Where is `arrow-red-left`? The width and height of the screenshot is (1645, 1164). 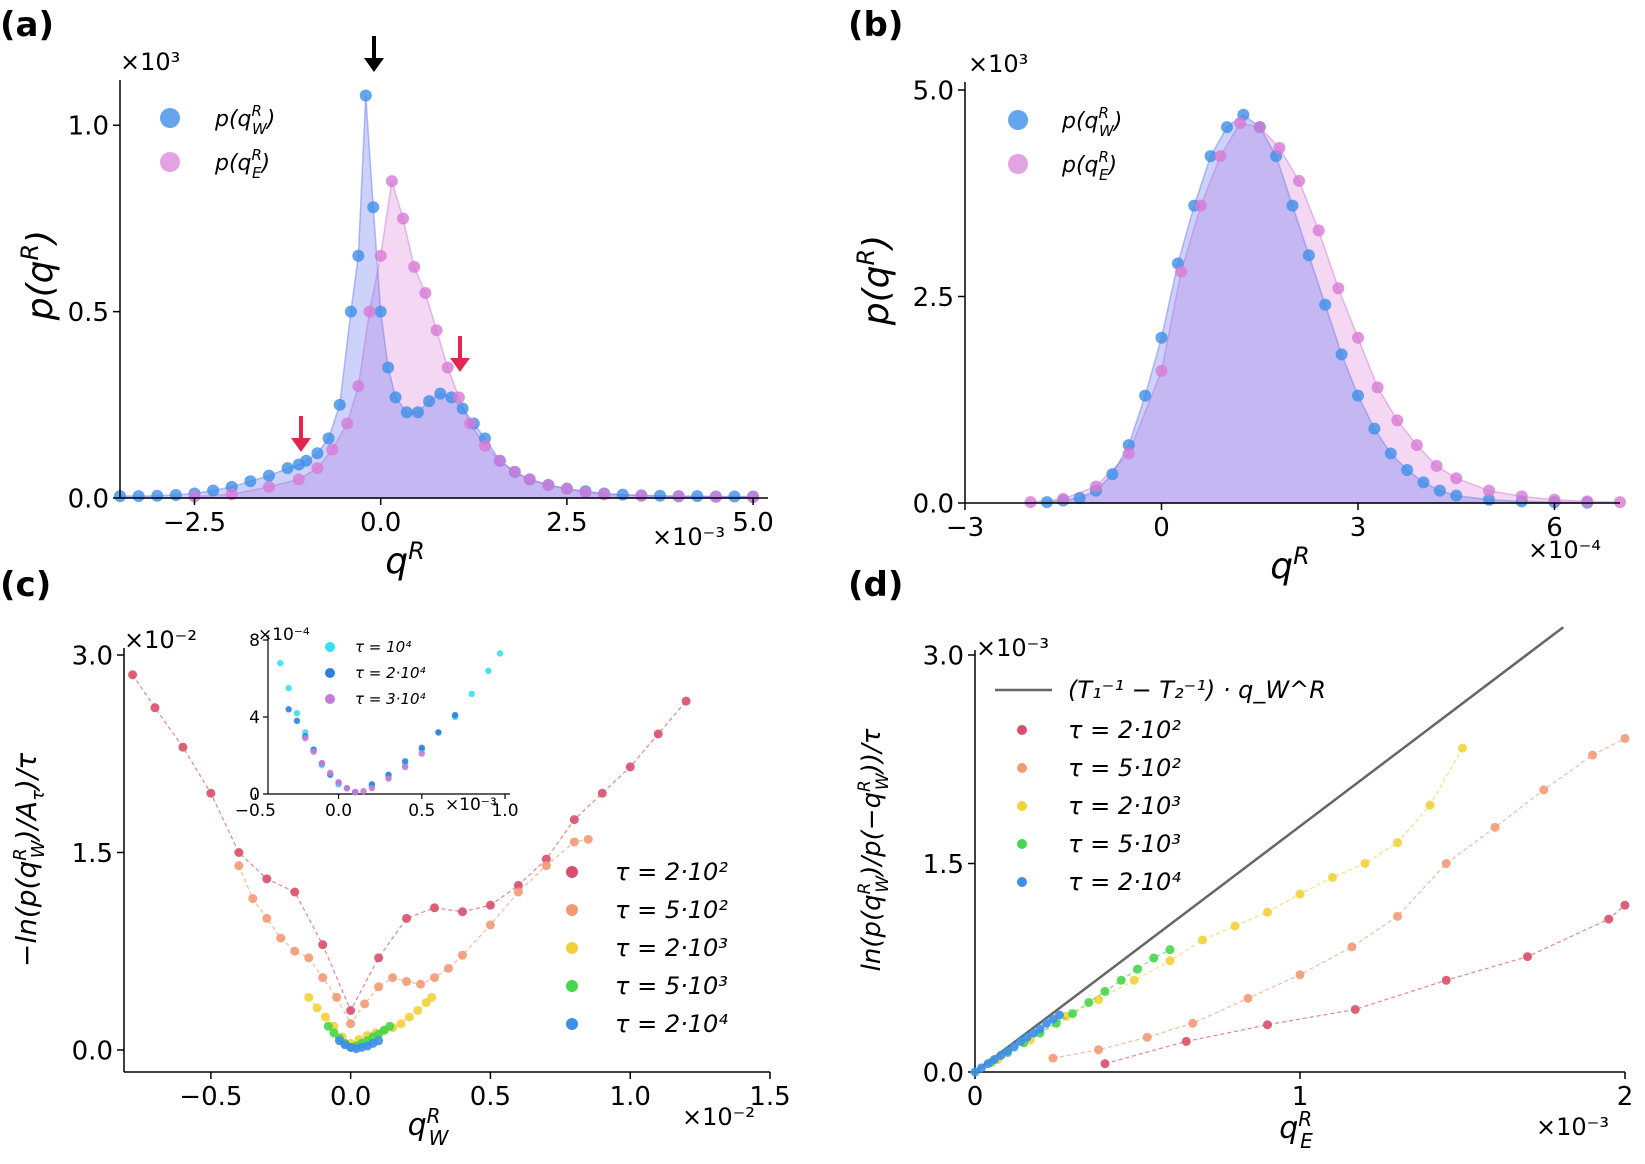 arrow-red-left is located at coordinates (301, 434).